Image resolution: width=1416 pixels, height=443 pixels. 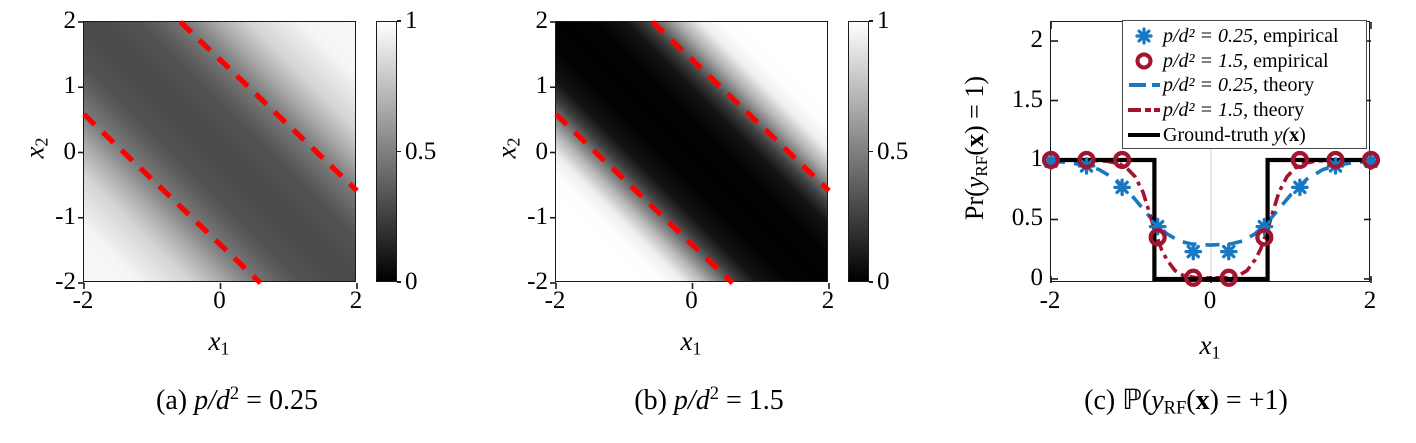 I want to click on legend-entry: p/d² = 0.25, empirical, so click(x=1246, y=36).